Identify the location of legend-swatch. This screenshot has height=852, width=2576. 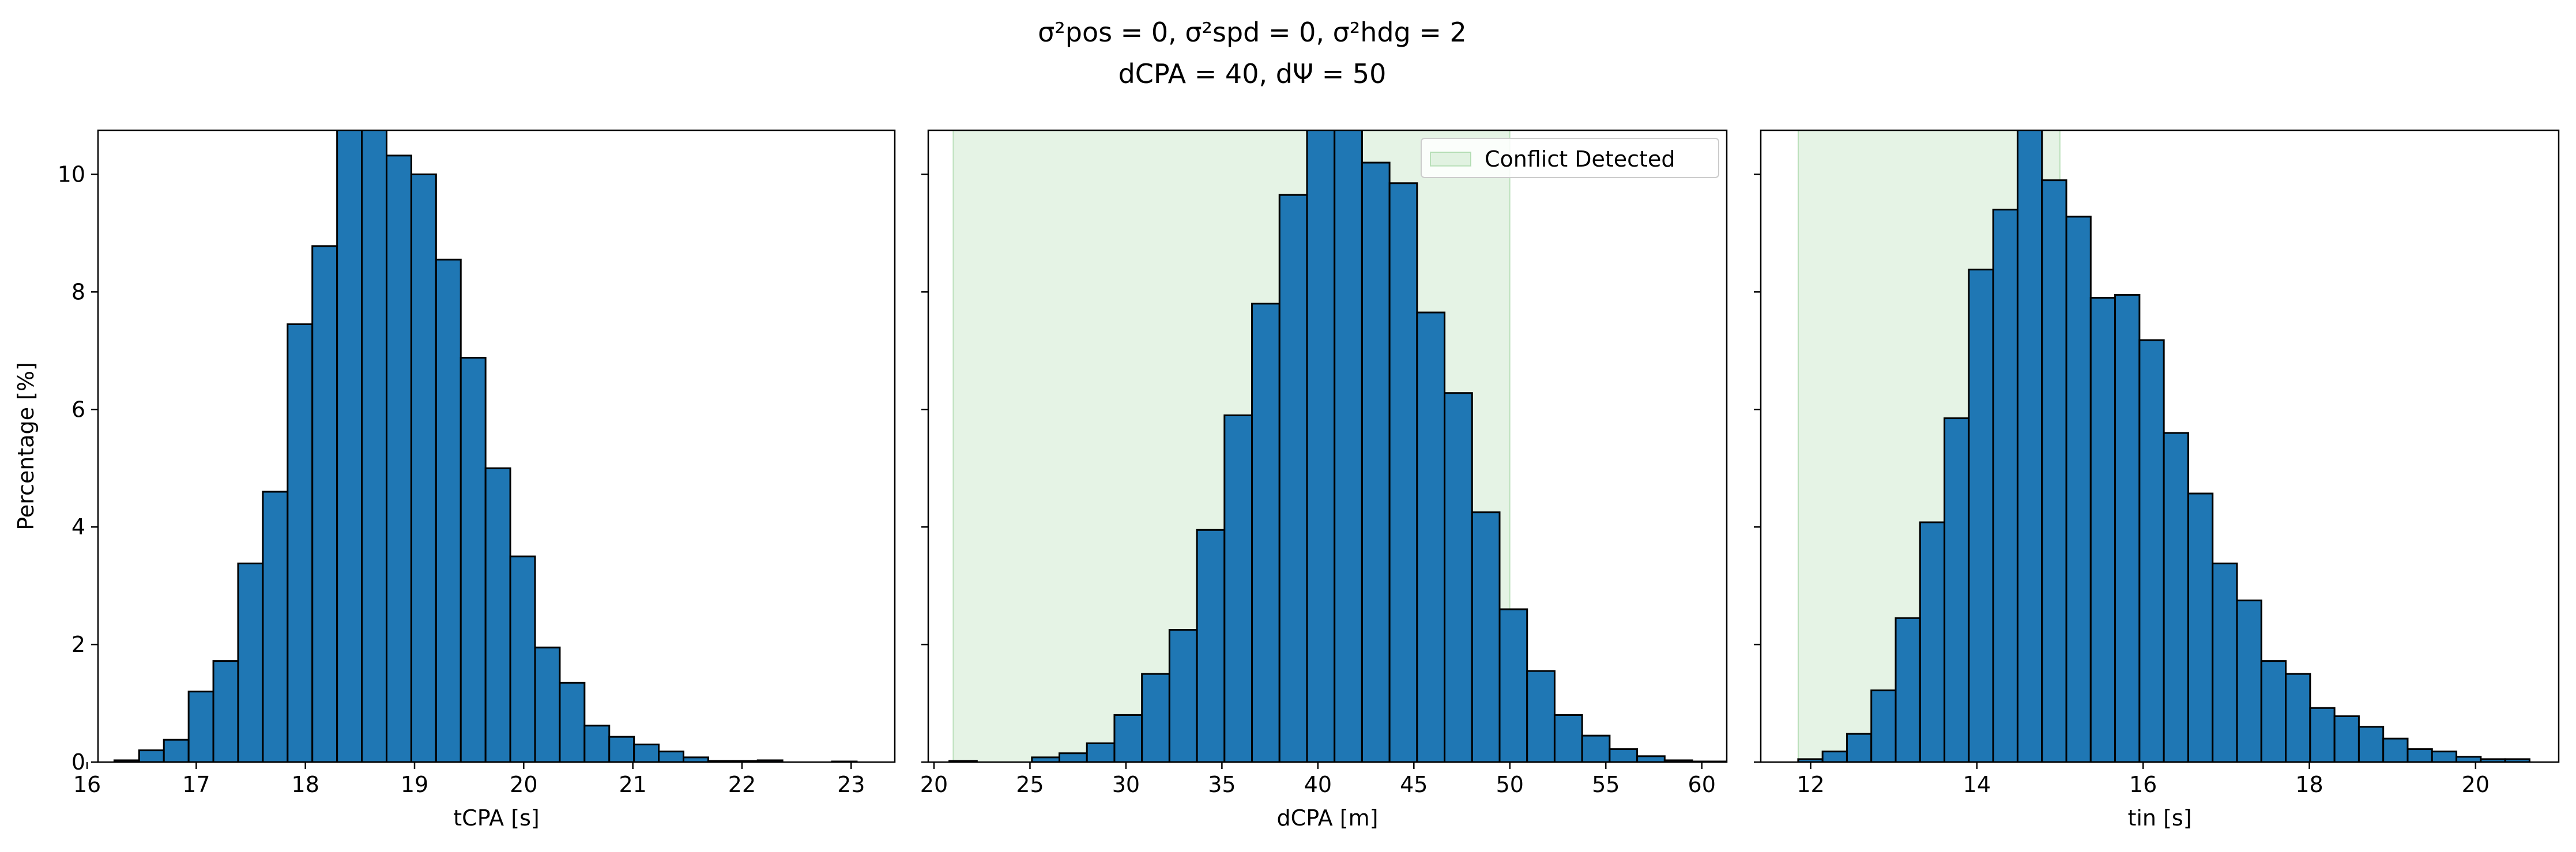
(1450, 159).